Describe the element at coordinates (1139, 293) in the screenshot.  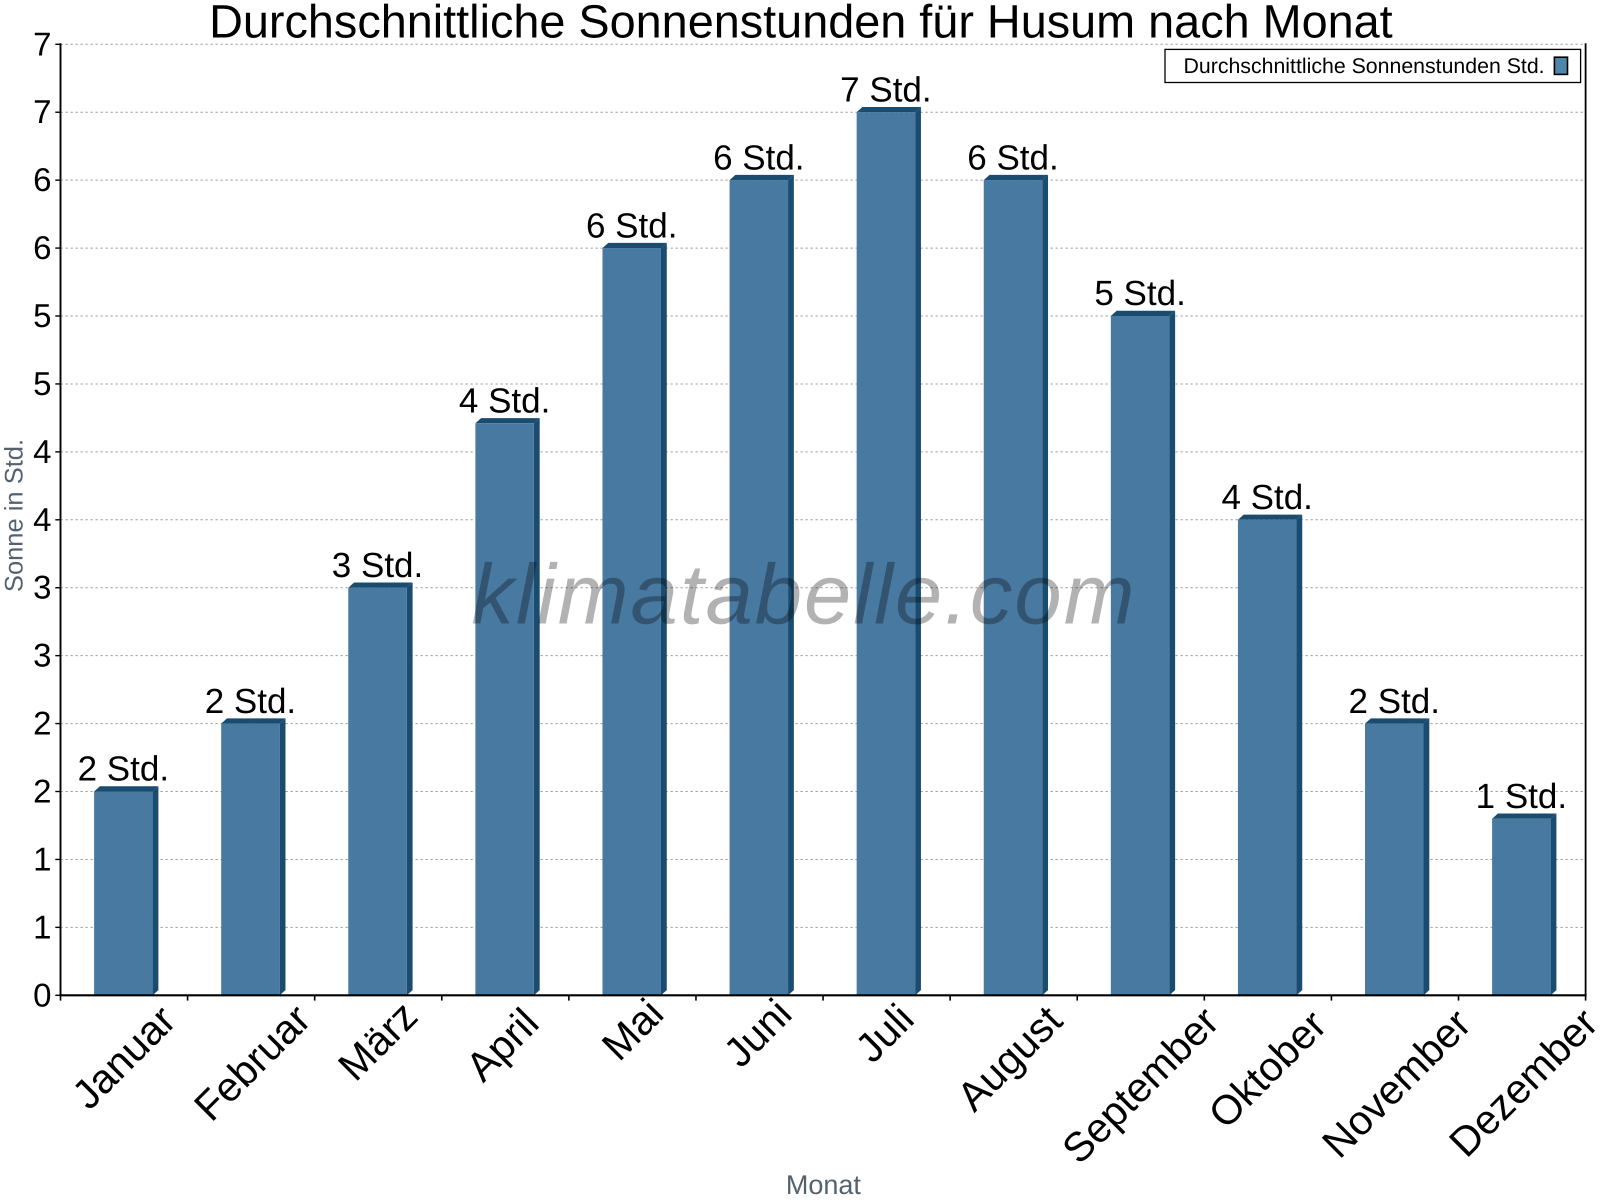
I see `svg-text: 5 Std.` at that location.